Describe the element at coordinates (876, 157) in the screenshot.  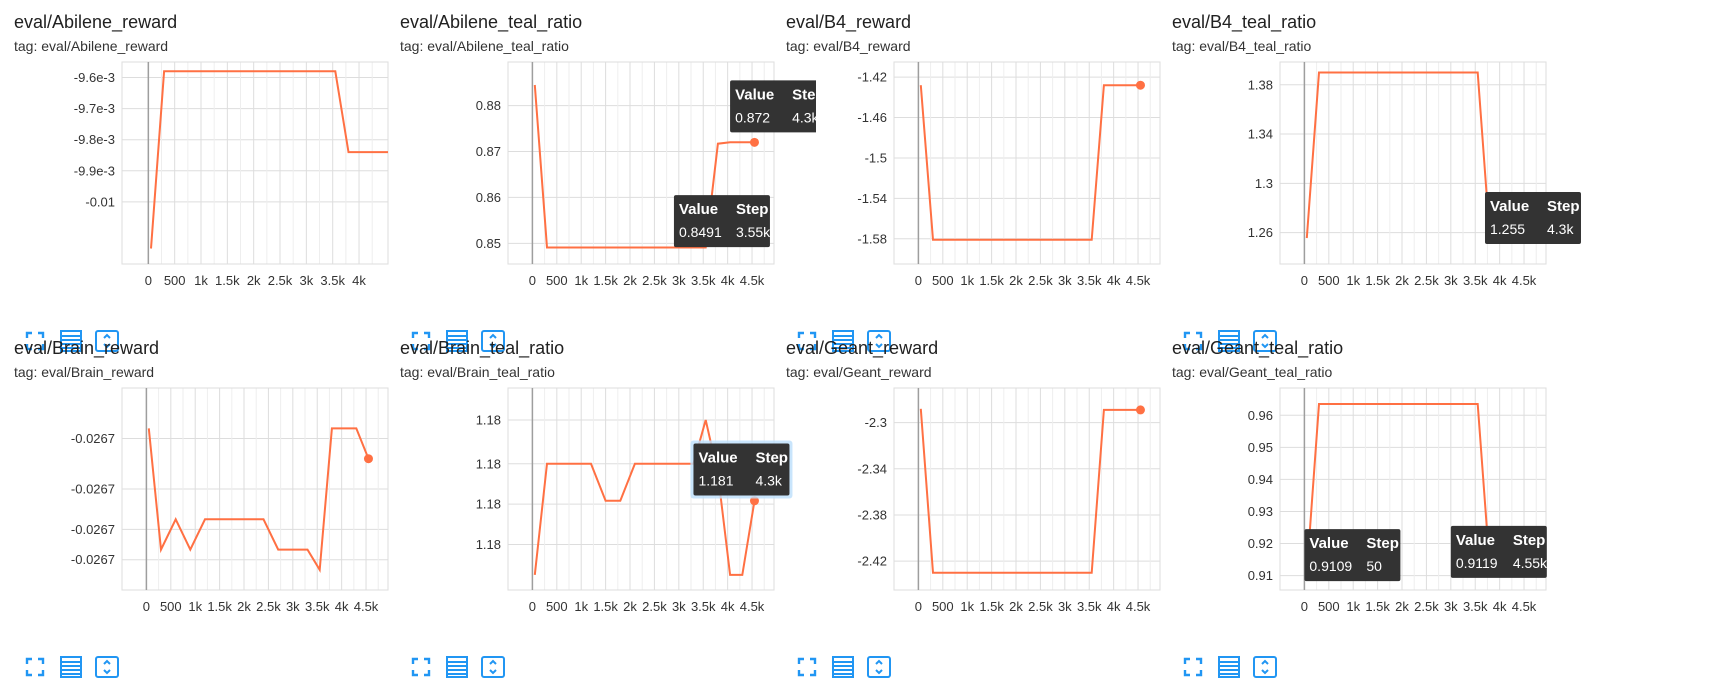
I see `y-tick-label: -1.5` at that location.